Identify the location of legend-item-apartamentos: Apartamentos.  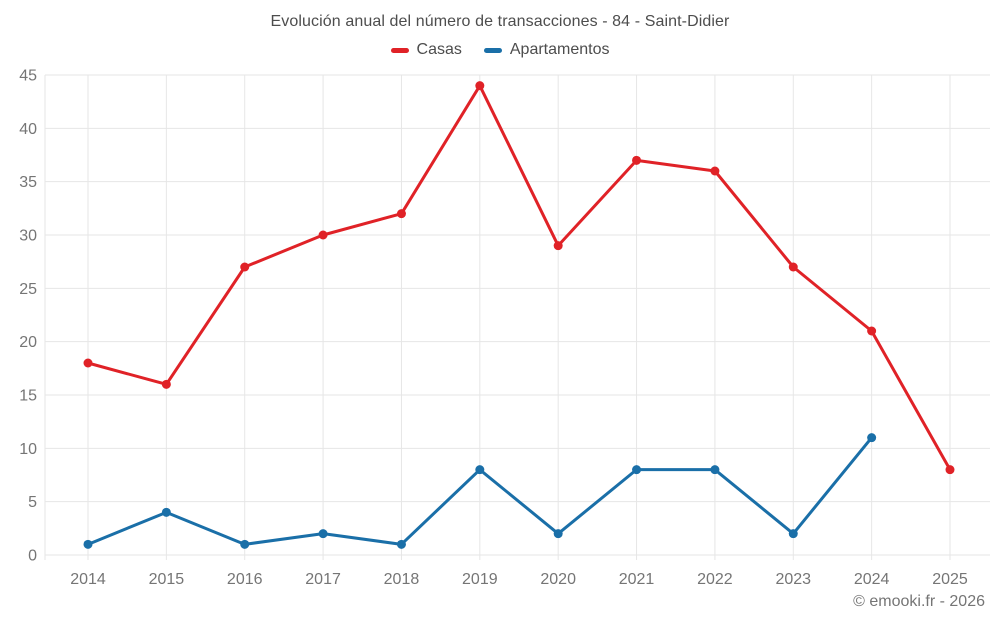
(546, 50).